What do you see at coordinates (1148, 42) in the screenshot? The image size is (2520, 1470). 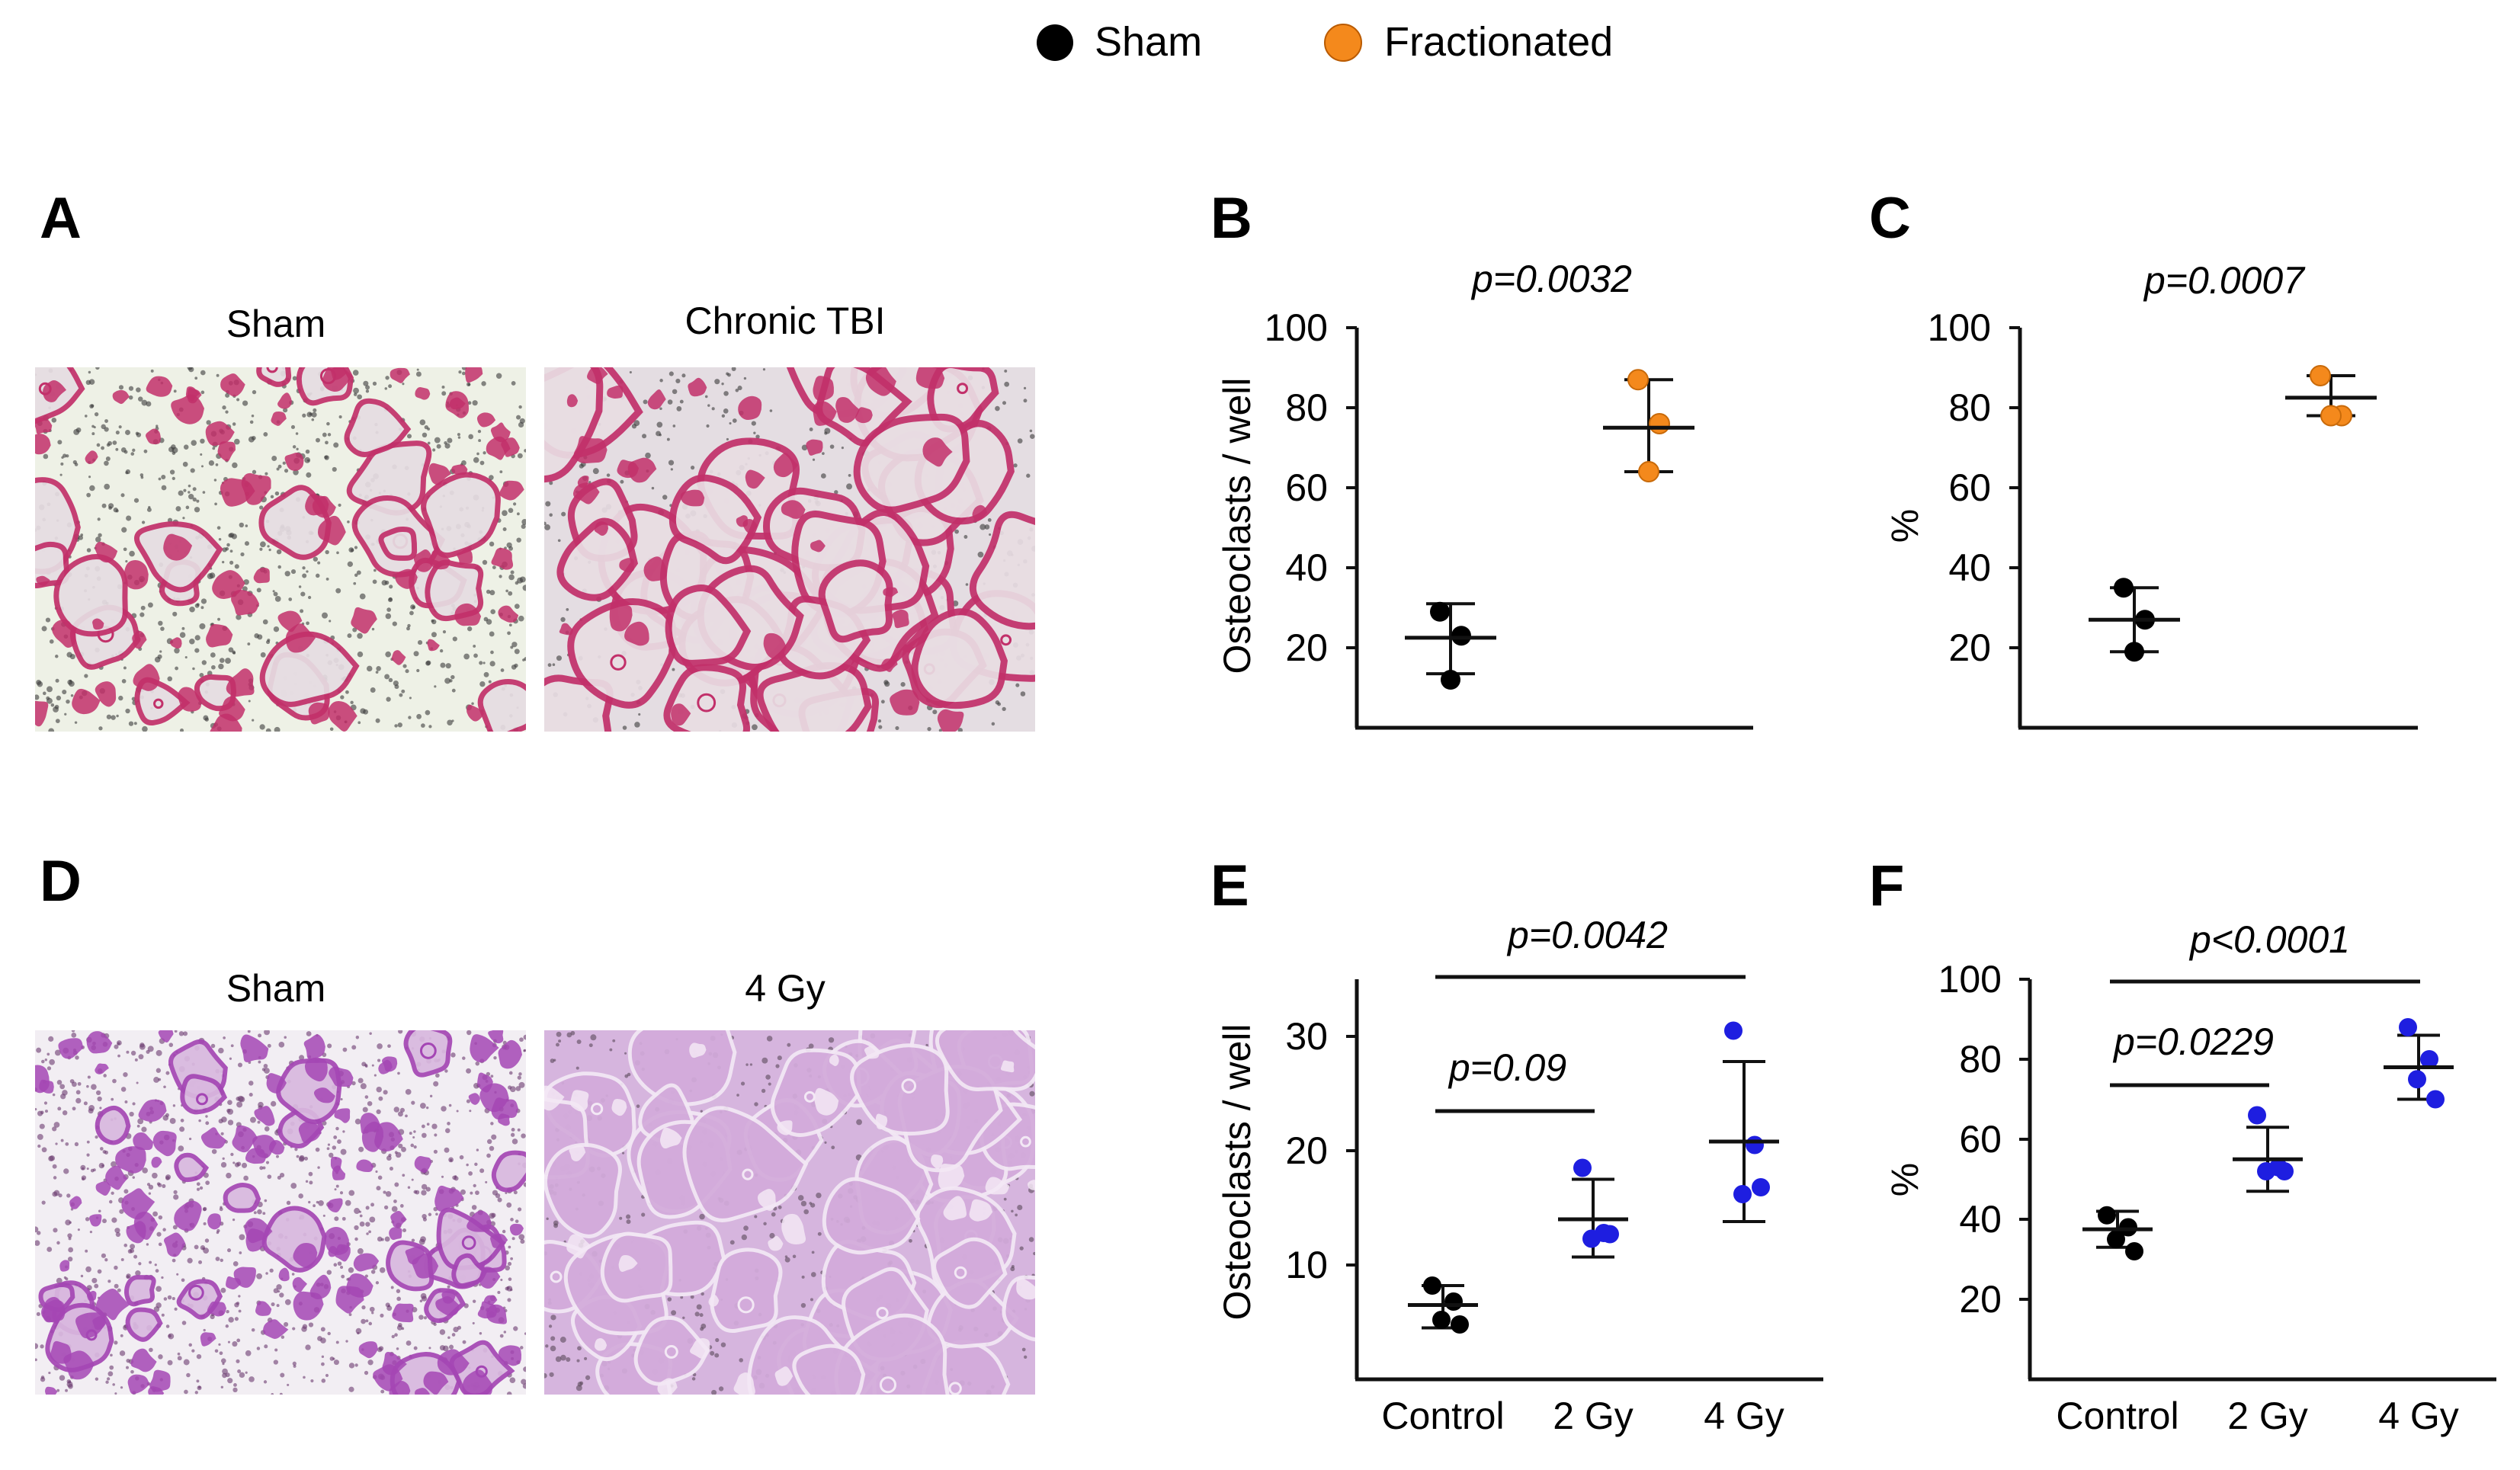 I see `legend-label-sham: Sham` at bounding box center [1148, 42].